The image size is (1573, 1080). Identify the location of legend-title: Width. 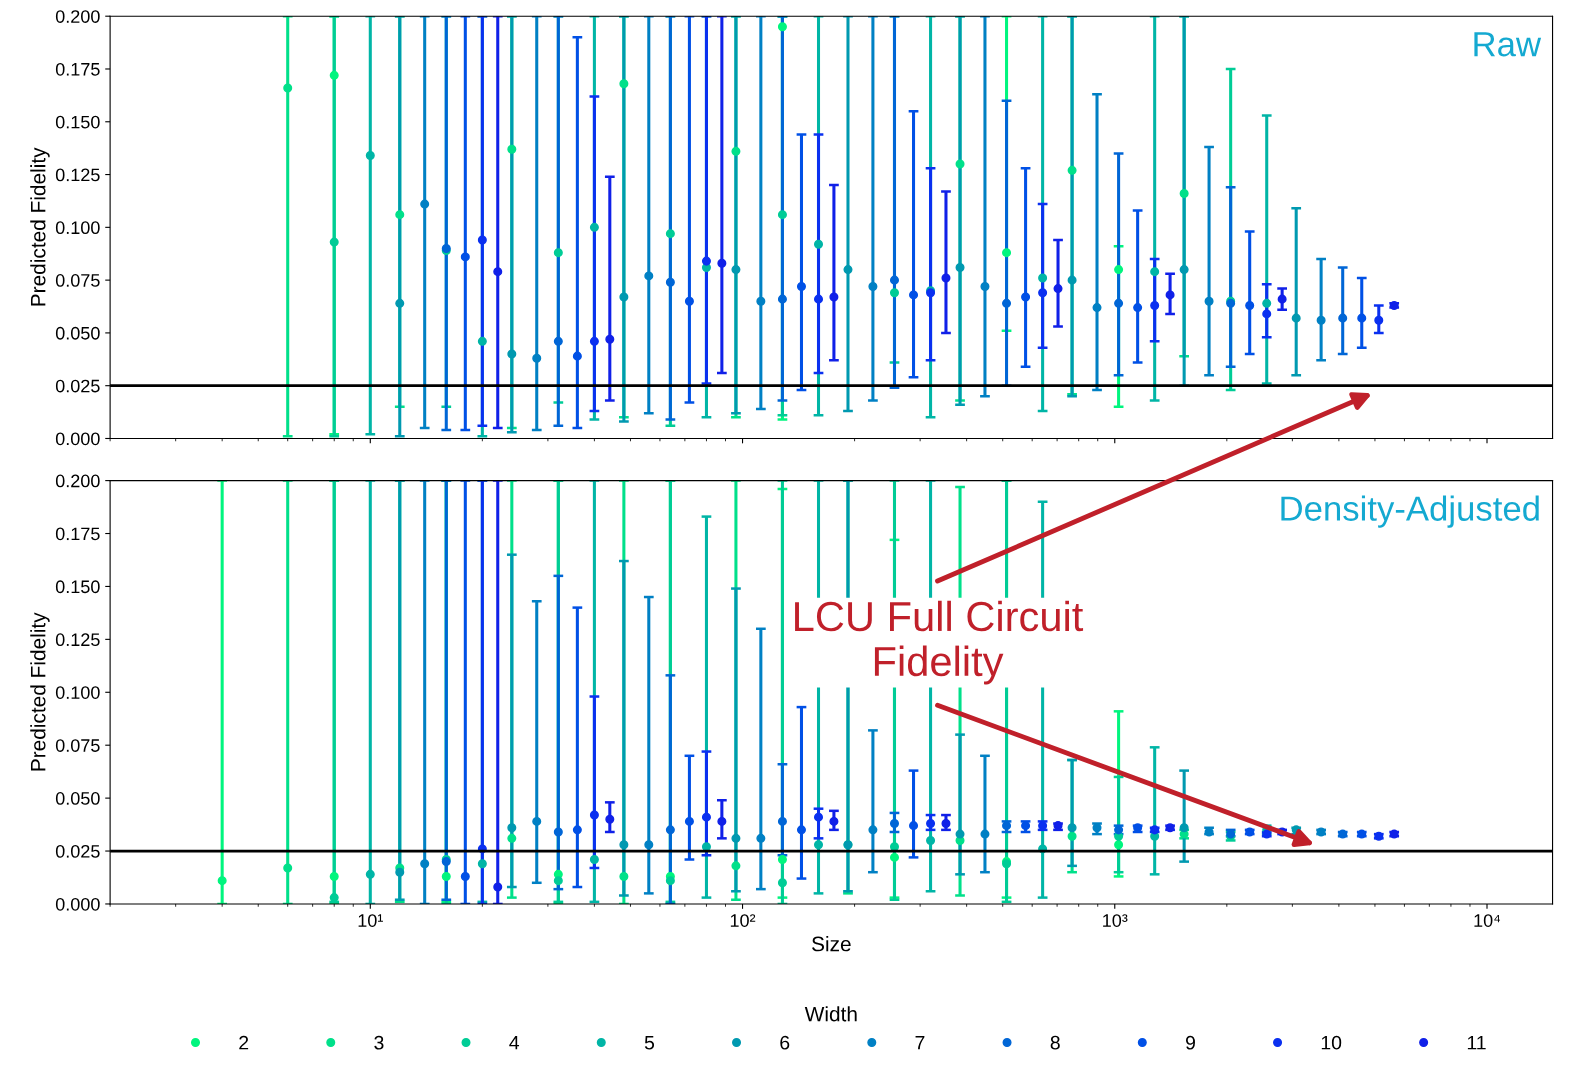
(830, 1014).